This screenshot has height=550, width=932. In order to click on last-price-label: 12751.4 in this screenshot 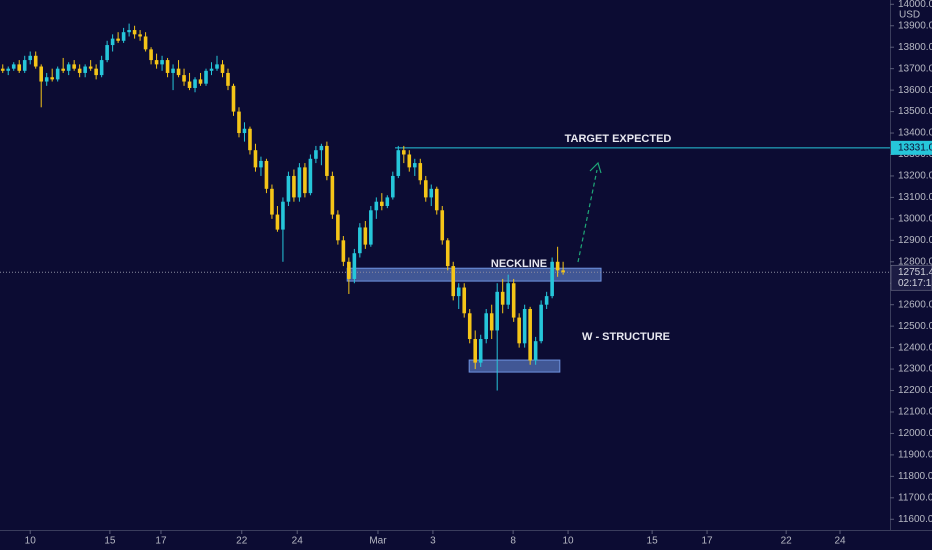, I will do `click(915, 272)`.